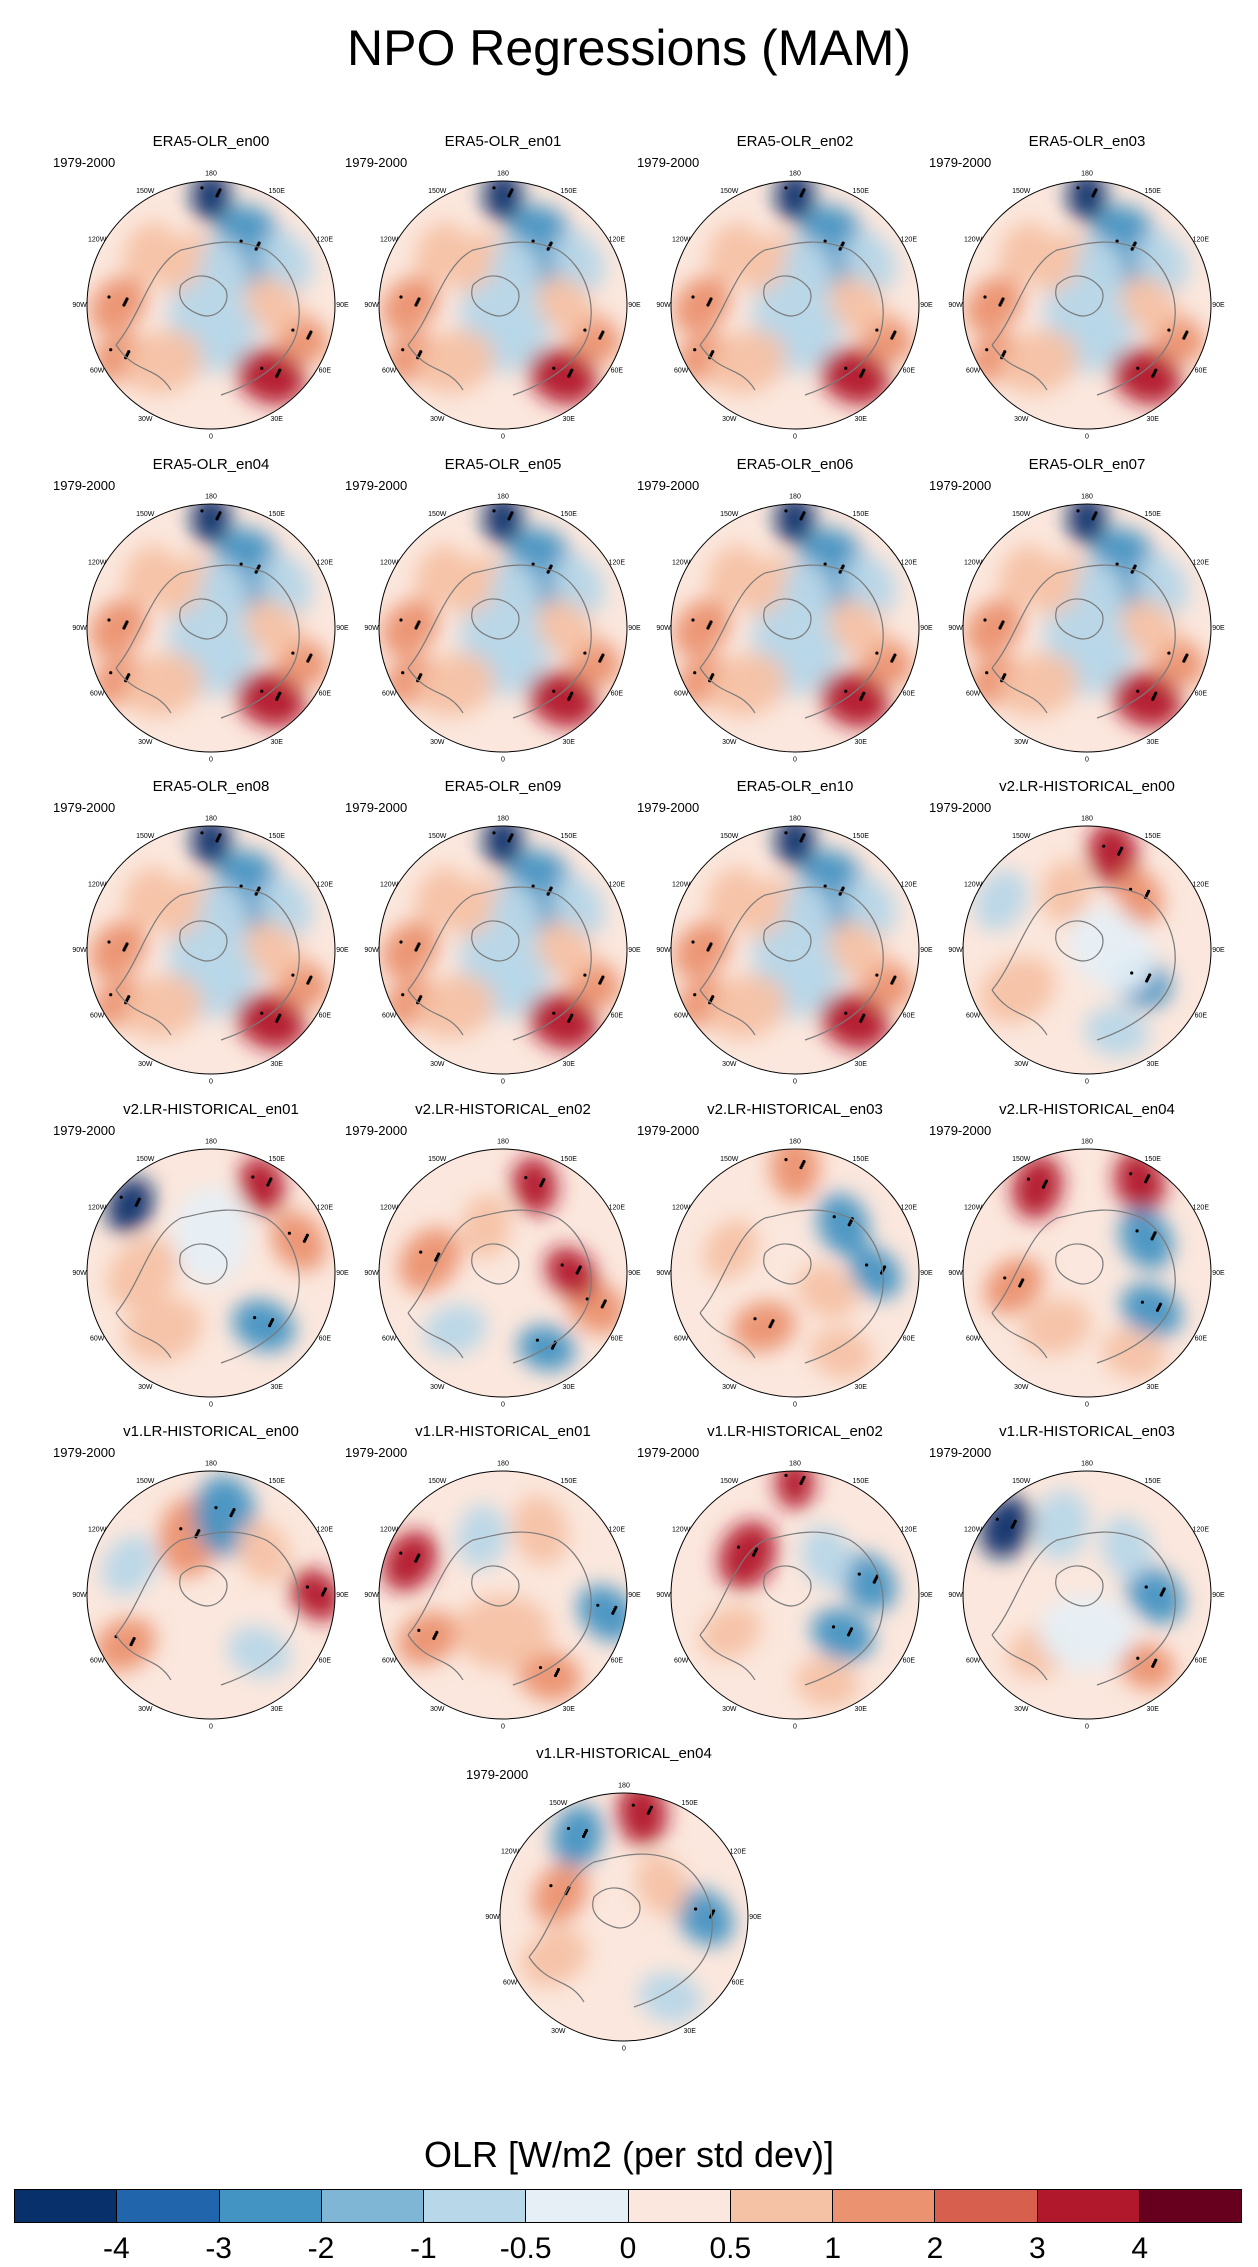 This screenshot has height=2267, width=1258. I want to click on panel-title: ERA5-OLR_en07, so click(1087, 464).